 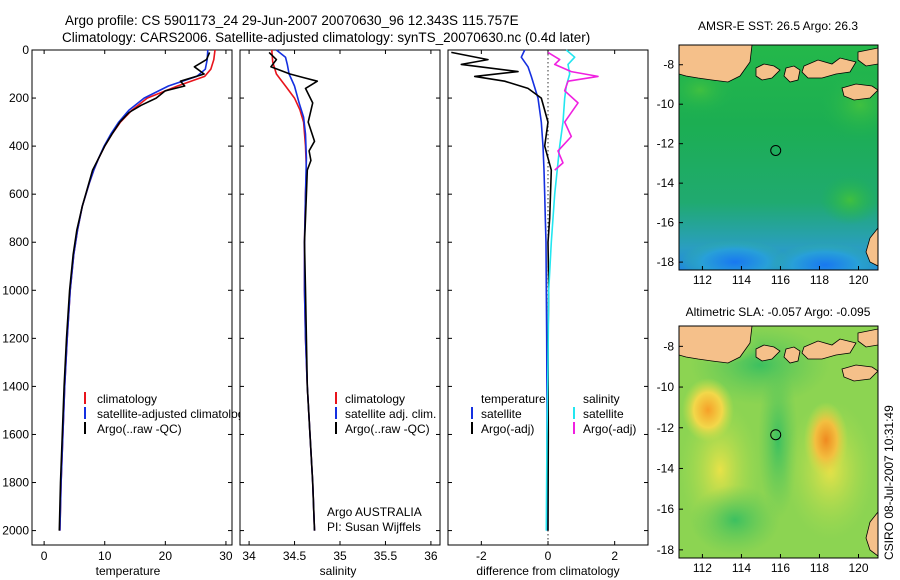 What do you see at coordinates (226, 556) in the screenshot?
I see `x-tick-label: 30` at bounding box center [226, 556].